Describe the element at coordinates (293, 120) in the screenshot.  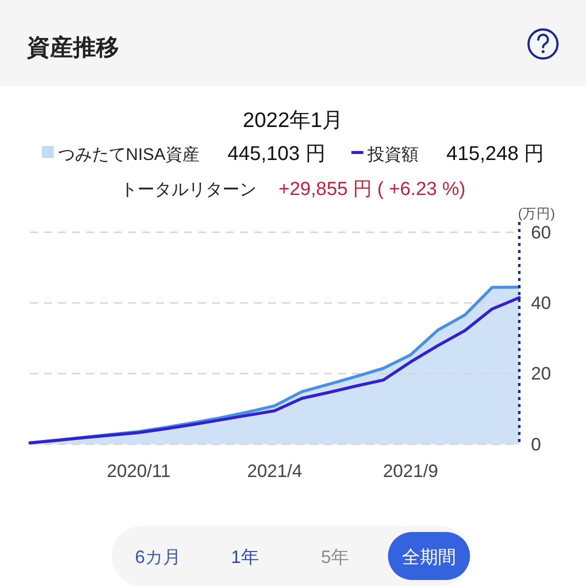
I see `chart-subtitle: 2022年1月` at that location.